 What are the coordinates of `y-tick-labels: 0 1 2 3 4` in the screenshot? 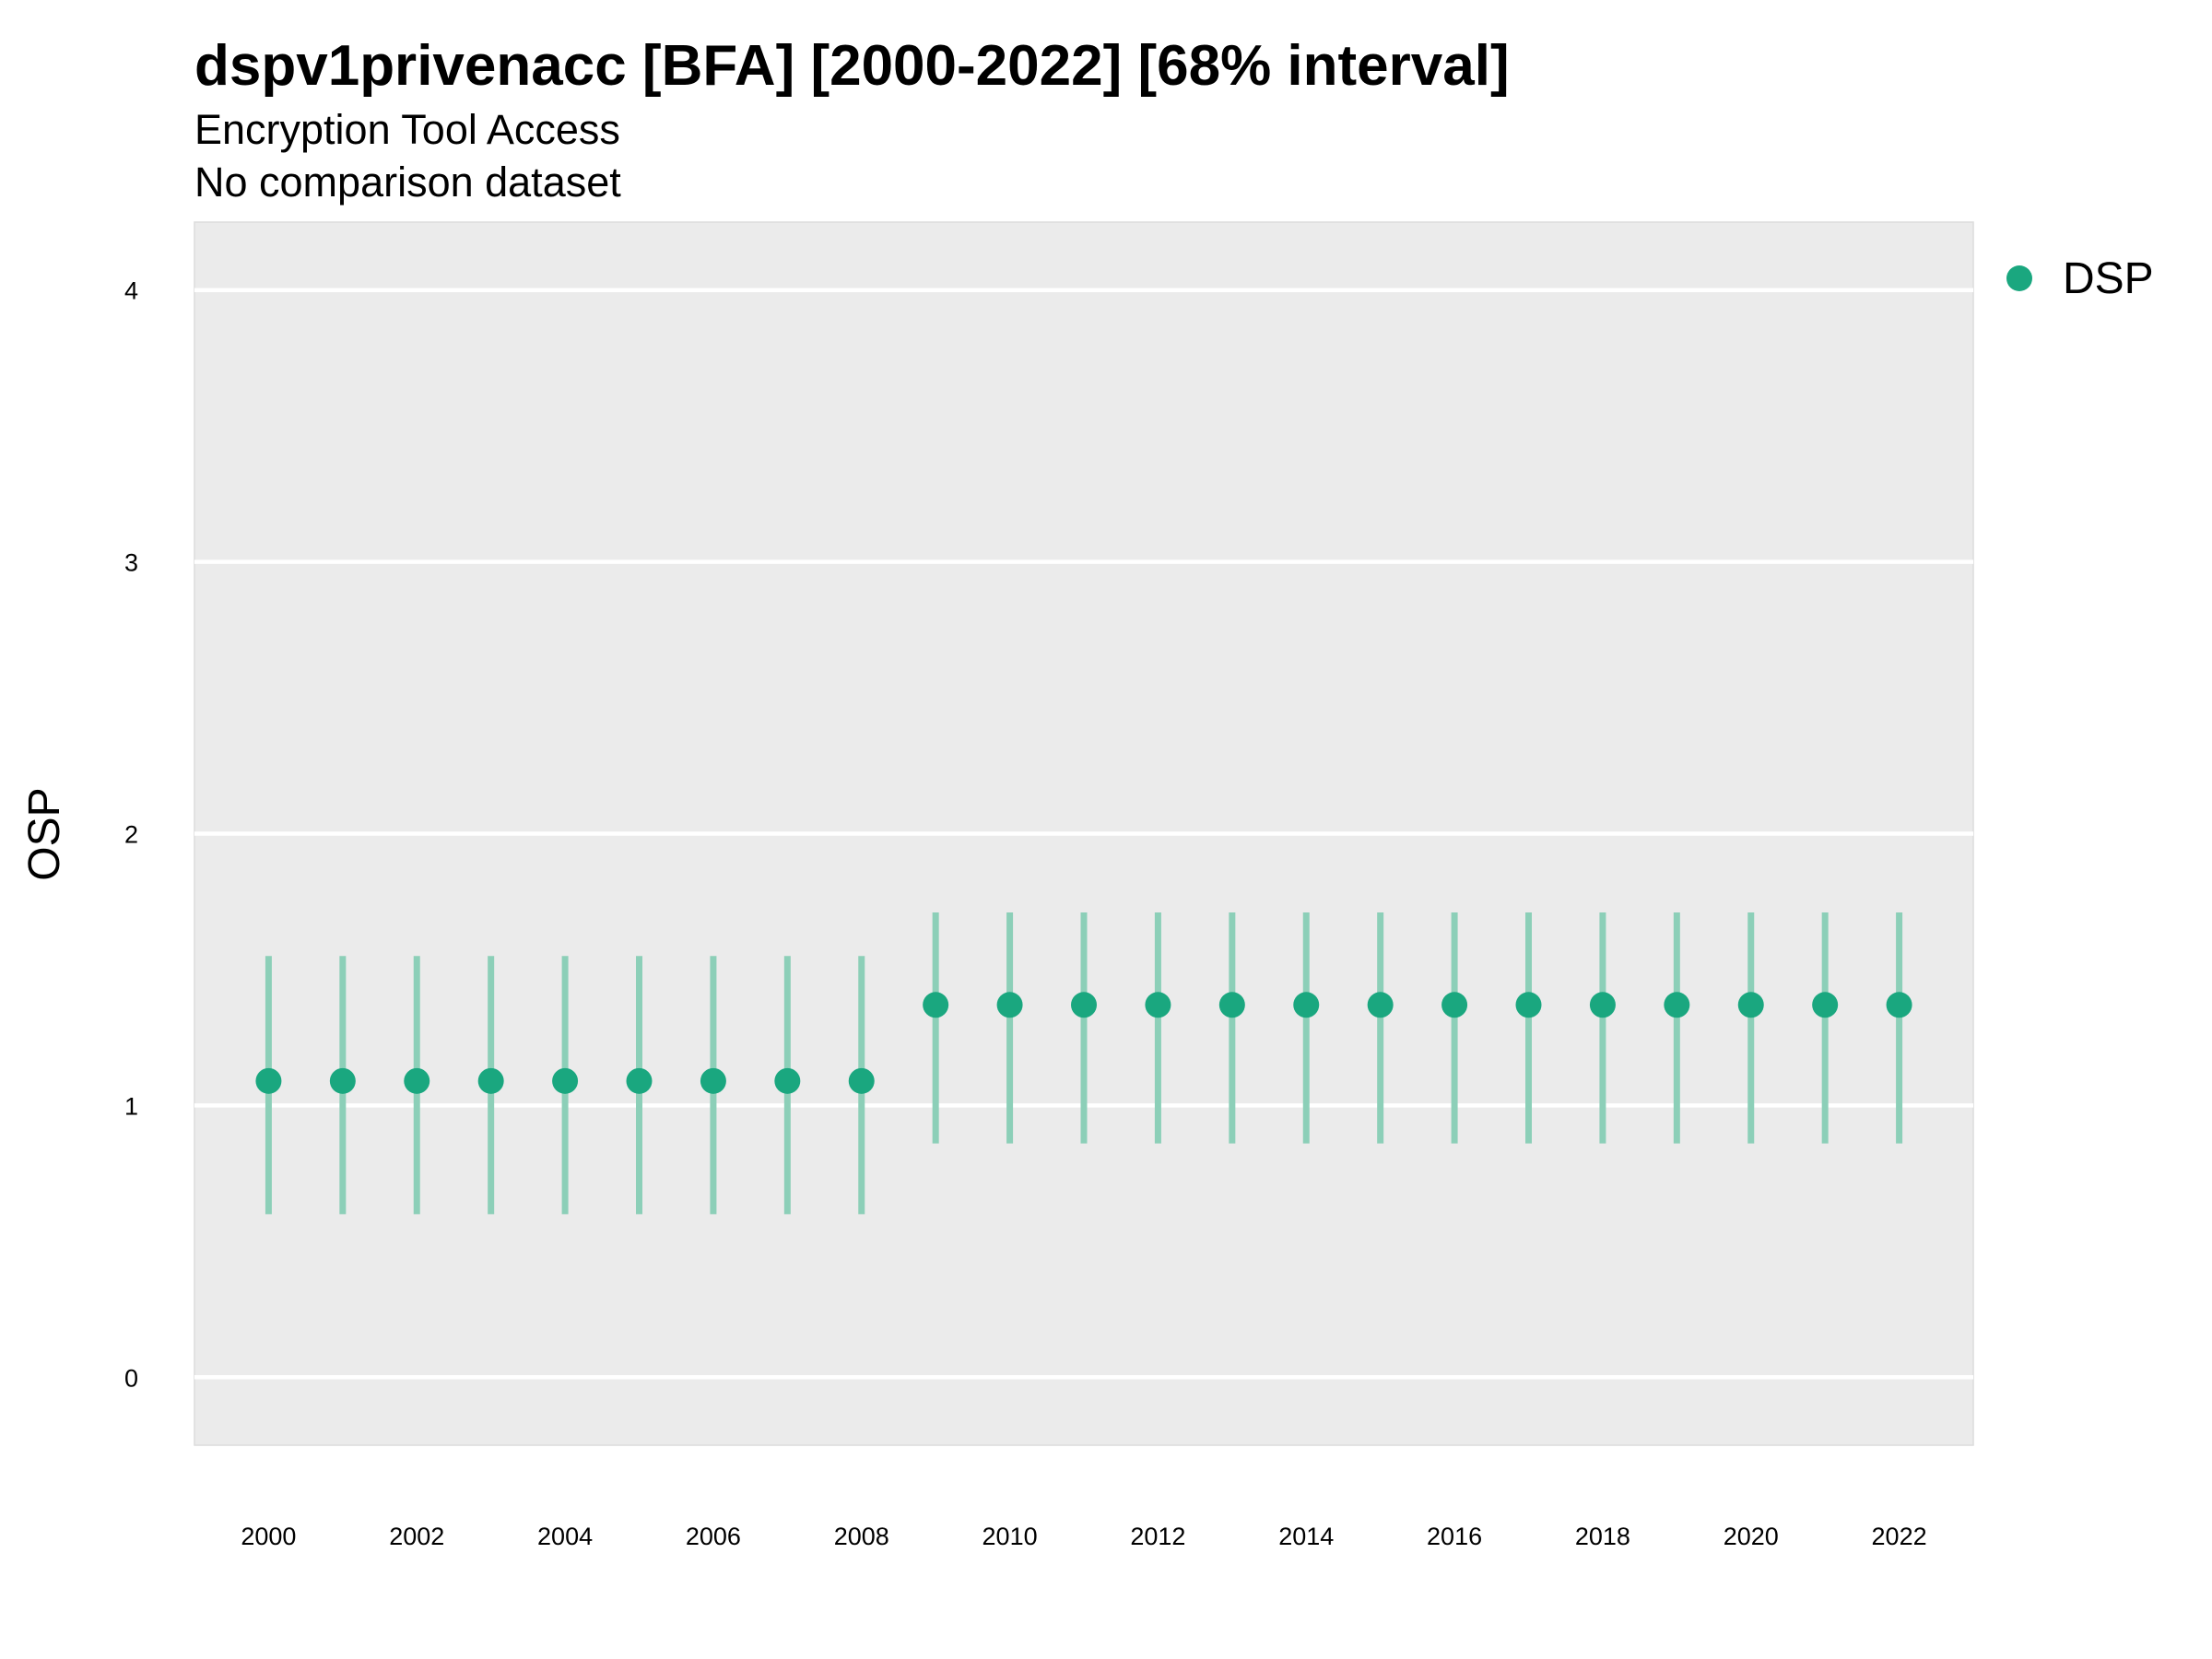 It's located at (131, 835).